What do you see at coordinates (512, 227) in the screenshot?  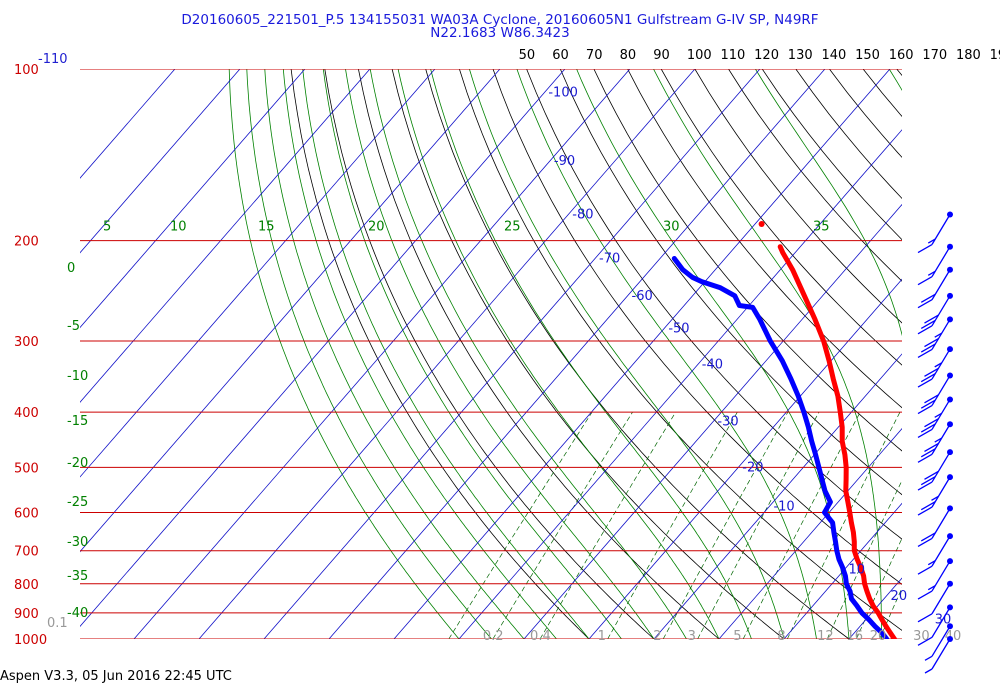 I see `moist-label-top: 25` at bounding box center [512, 227].